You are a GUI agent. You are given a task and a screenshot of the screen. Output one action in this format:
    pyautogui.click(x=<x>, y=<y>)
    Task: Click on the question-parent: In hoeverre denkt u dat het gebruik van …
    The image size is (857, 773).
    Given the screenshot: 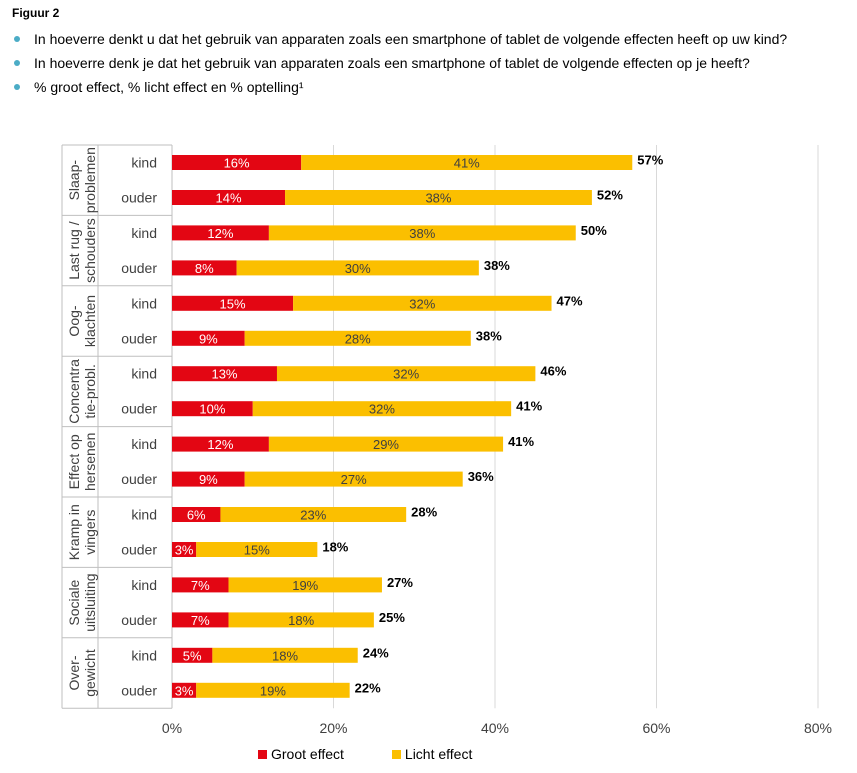 What is the action you would take?
    pyautogui.click(x=407, y=39)
    